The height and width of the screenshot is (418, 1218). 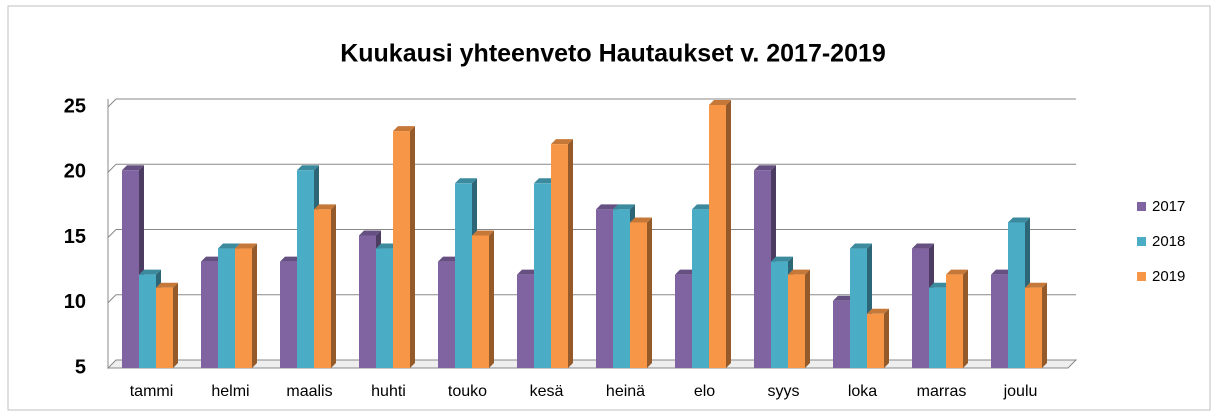 What do you see at coordinates (80, 367) in the screenshot?
I see `y-tick-label: 5` at bounding box center [80, 367].